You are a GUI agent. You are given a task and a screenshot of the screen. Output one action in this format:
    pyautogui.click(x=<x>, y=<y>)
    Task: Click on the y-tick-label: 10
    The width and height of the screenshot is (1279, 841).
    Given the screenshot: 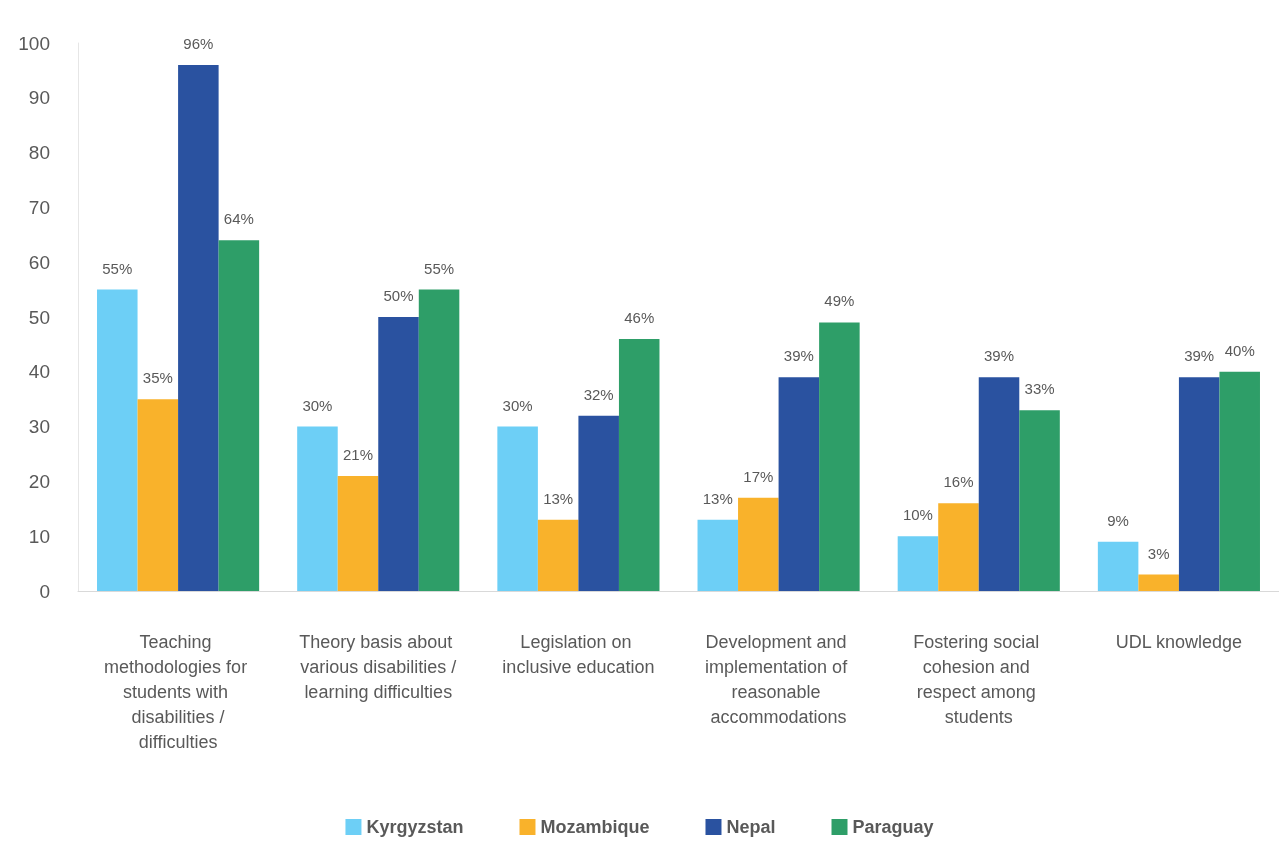 What is the action you would take?
    pyautogui.click(x=39, y=536)
    